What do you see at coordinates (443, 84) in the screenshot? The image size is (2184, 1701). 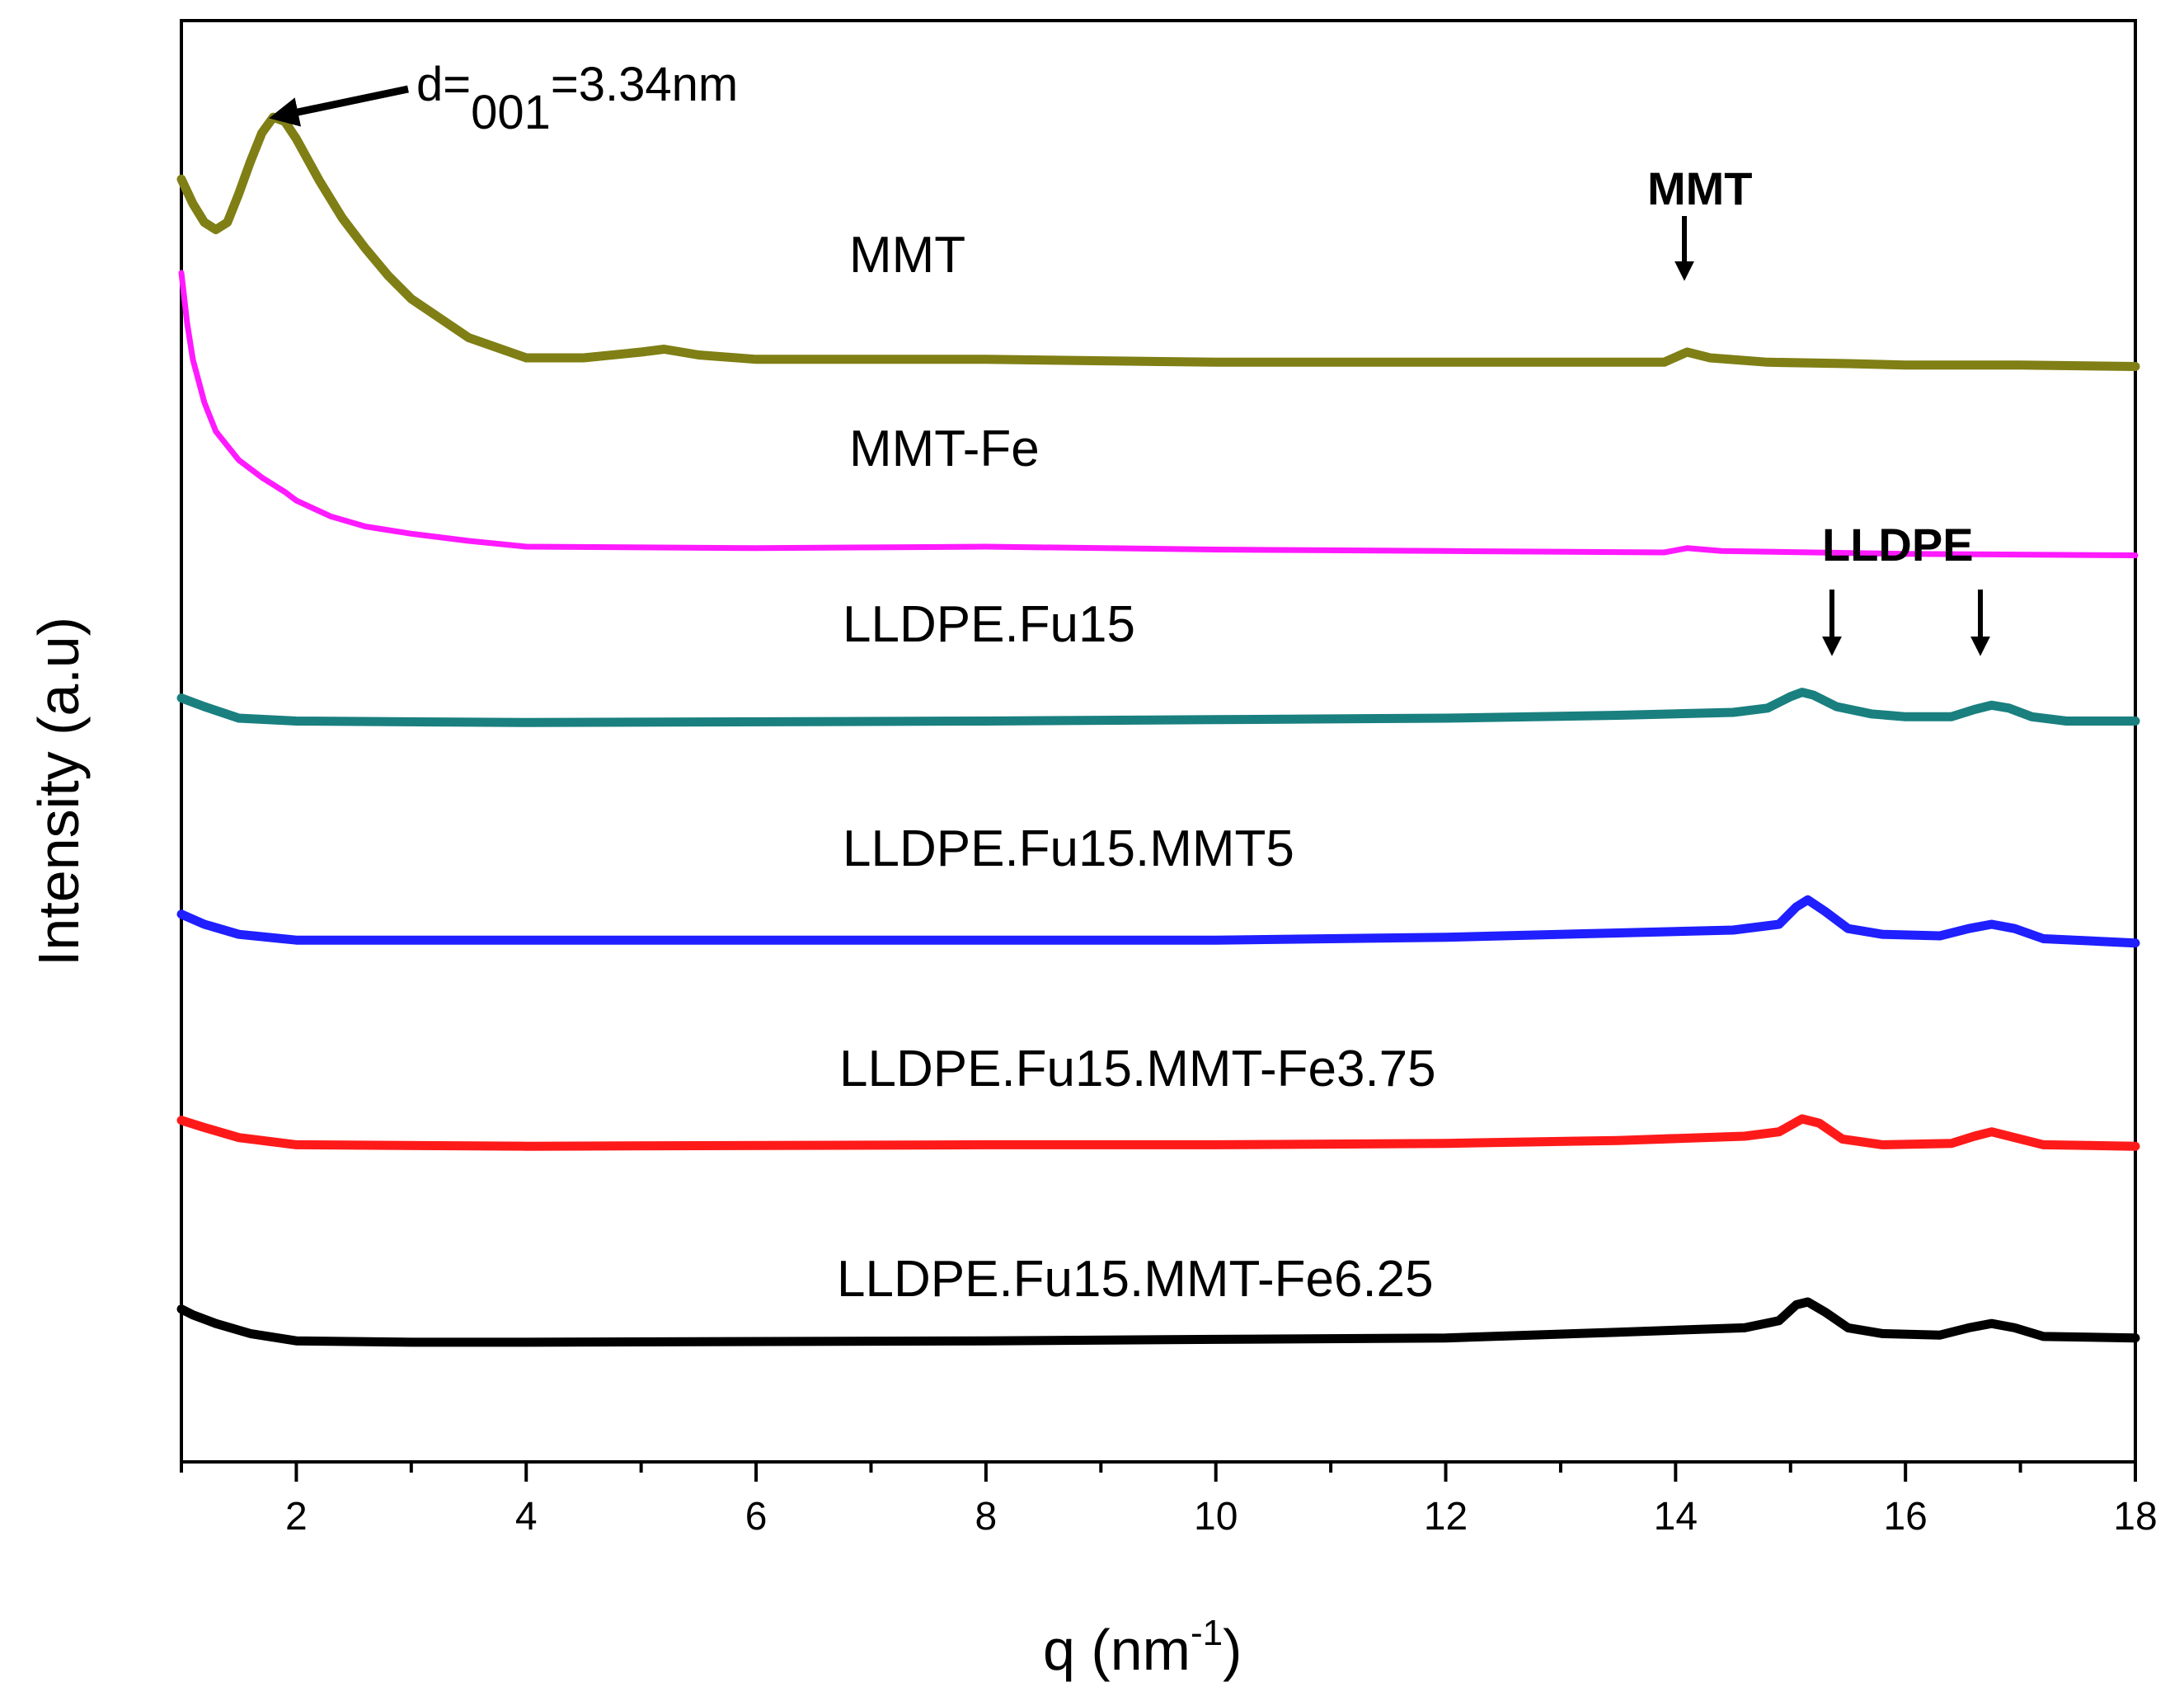 I see `annotation-d001-prefix: d=` at bounding box center [443, 84].